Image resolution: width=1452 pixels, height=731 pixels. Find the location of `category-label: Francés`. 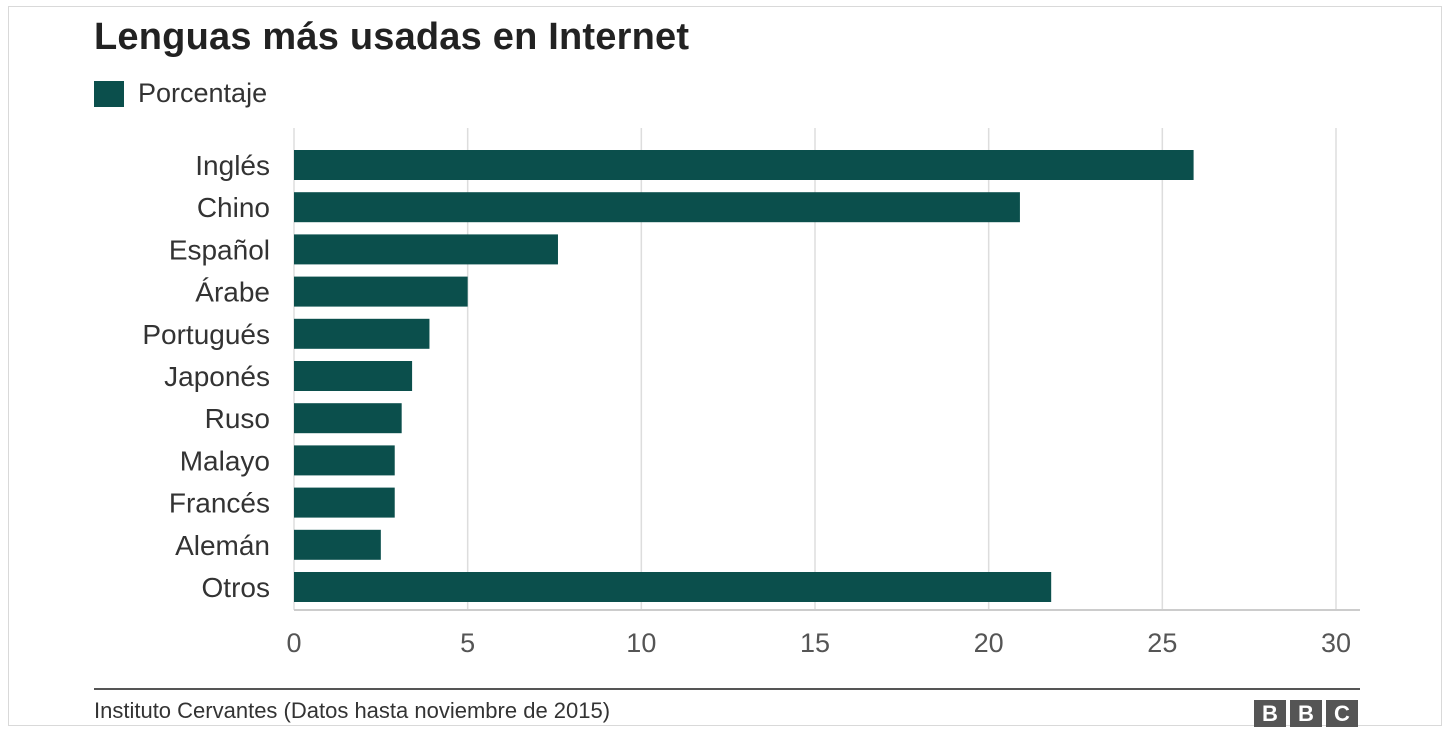

category-label: Francés is located at coordinates (219, 503).